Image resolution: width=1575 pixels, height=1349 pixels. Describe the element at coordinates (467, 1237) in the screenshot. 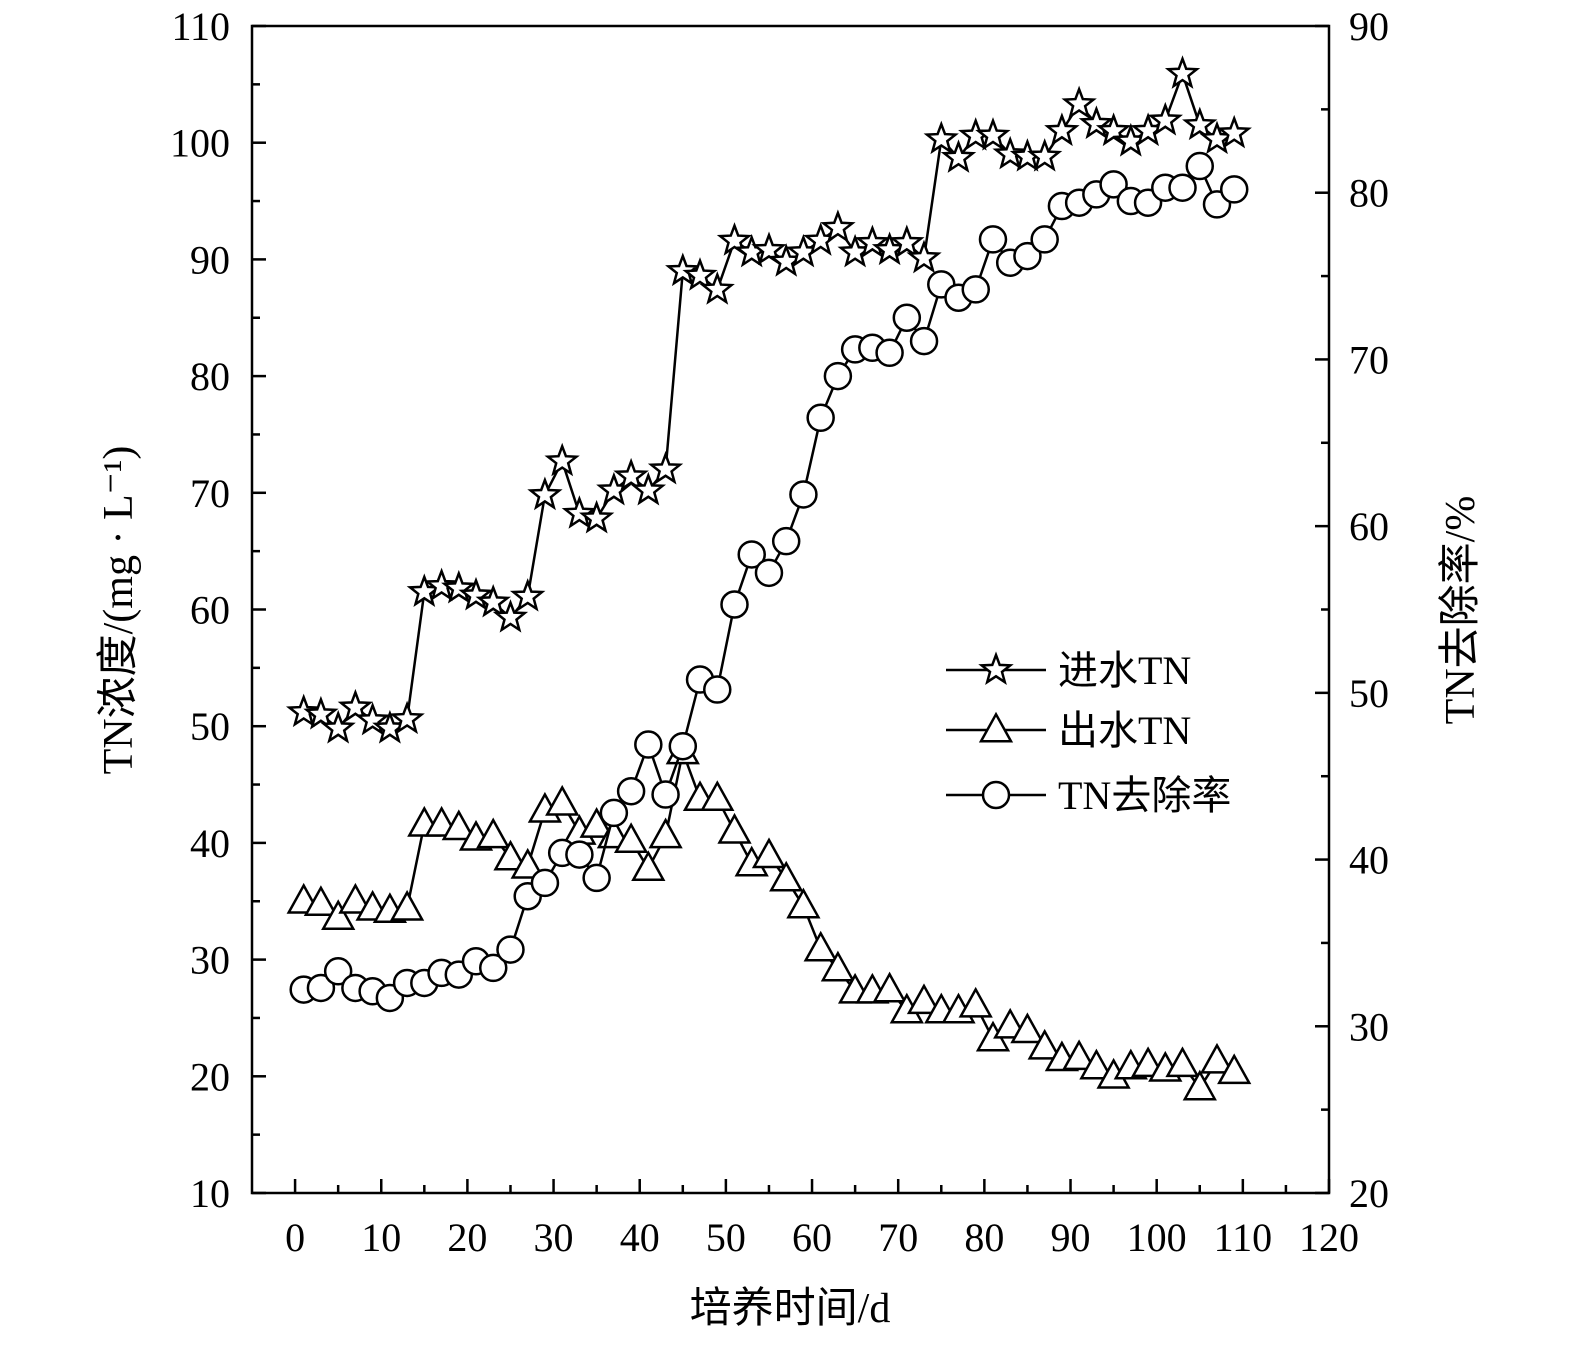

I see `x-tick-label: 20` at that location.